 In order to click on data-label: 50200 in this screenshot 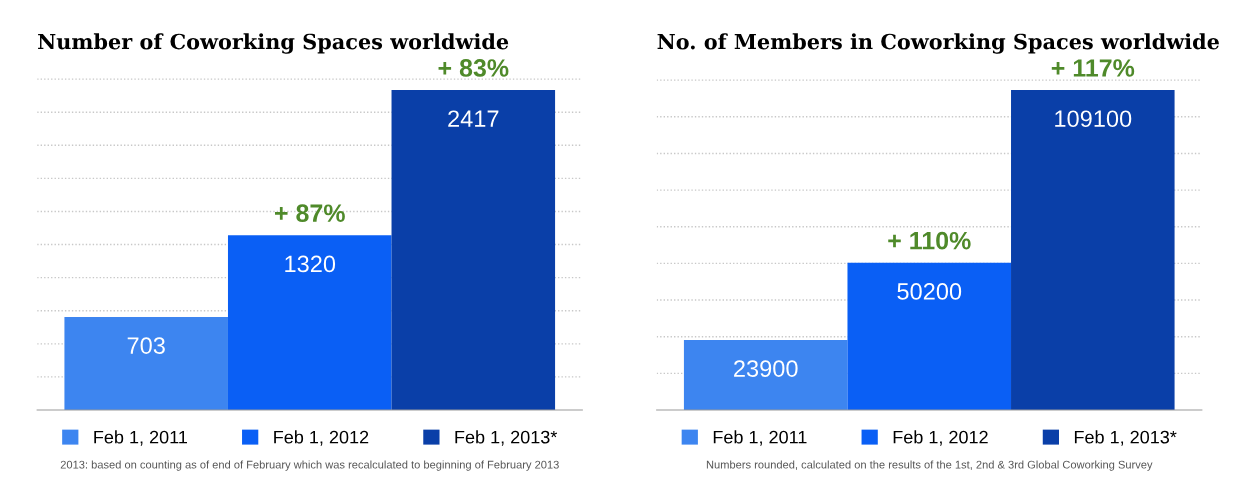, I will do `click(929, 291)`.